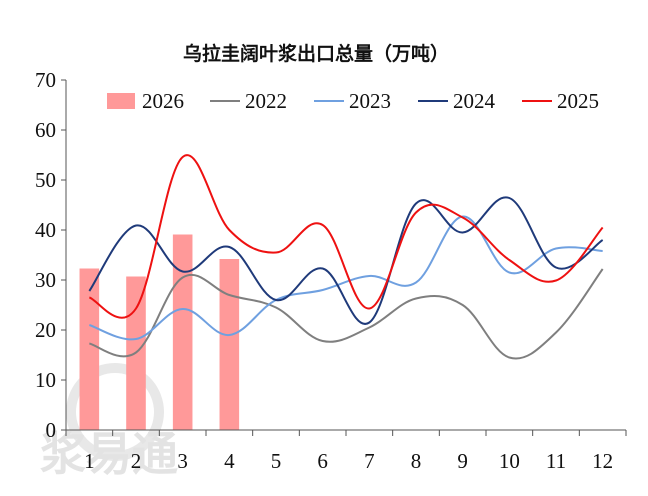 The width and height of the screenshot is (648, 496). Describe the element at coordinates (121, 101) in the screenshot. I see `legend-swatch` at that location.